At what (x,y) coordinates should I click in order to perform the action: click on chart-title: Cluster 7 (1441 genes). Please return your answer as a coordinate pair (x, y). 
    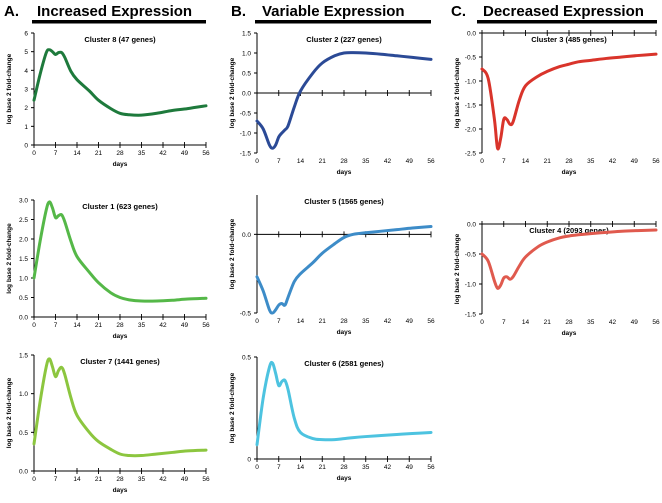
    Looking at the image, I should click on (120, 361).